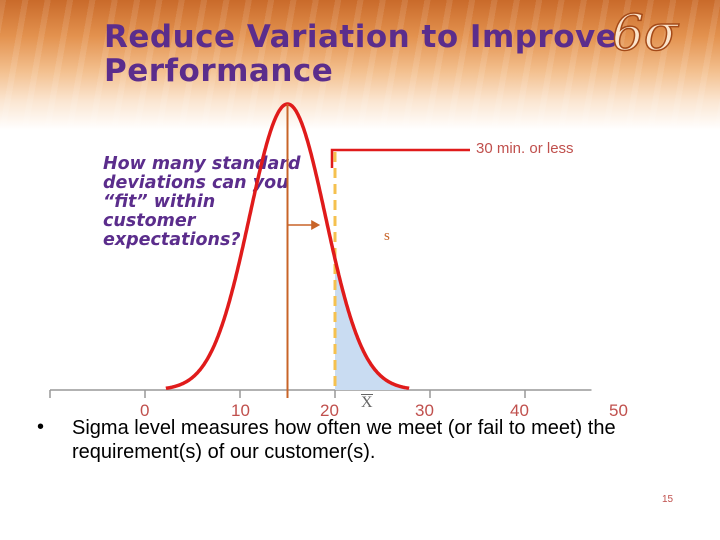 The image size is (720, 540). What do you see at coordinates (618, 410) in the screenshot?
I see `tick-label-50: 50` at bounding box center [618, 410].